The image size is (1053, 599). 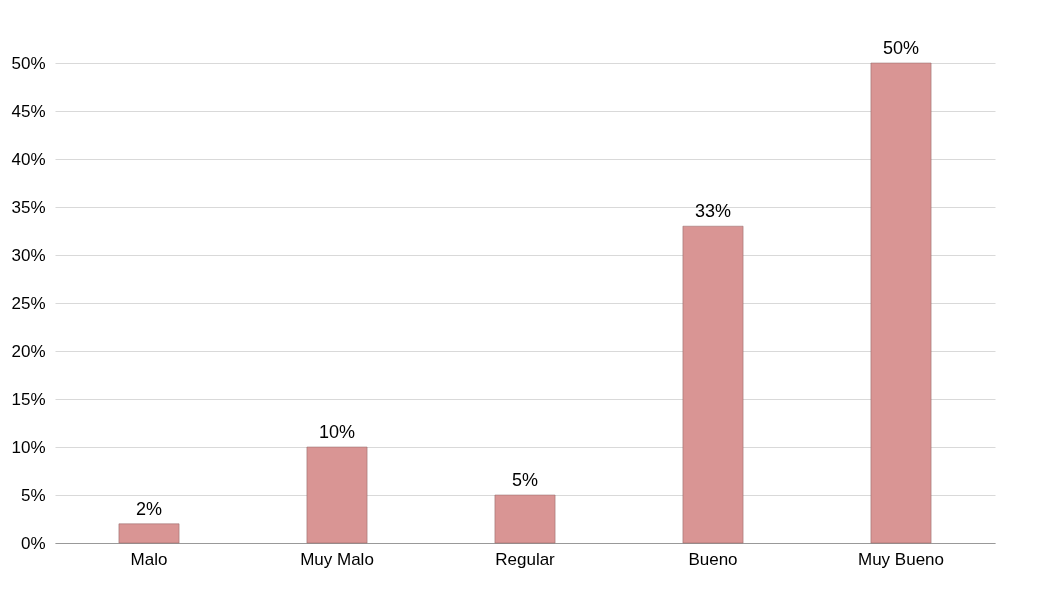 What do you see at coordinates (28, 303) in the screenshot?
I see `y-tick-label: 25%` at bounding box center [28, 303].